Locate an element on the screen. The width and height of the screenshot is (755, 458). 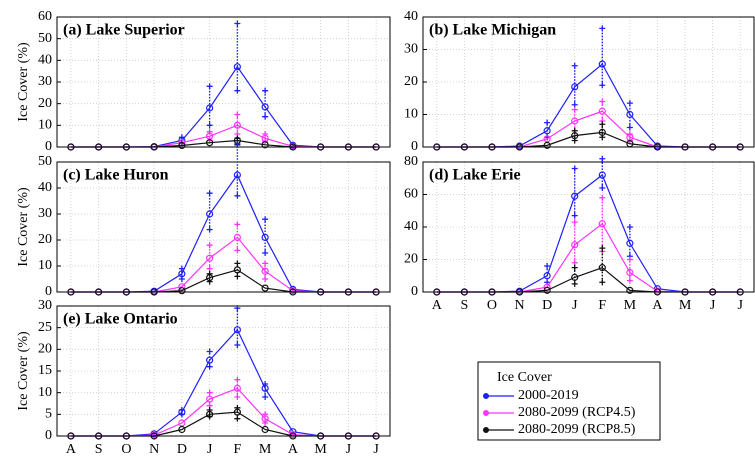
x-tick-label: O is located at coordinates (492, 305).